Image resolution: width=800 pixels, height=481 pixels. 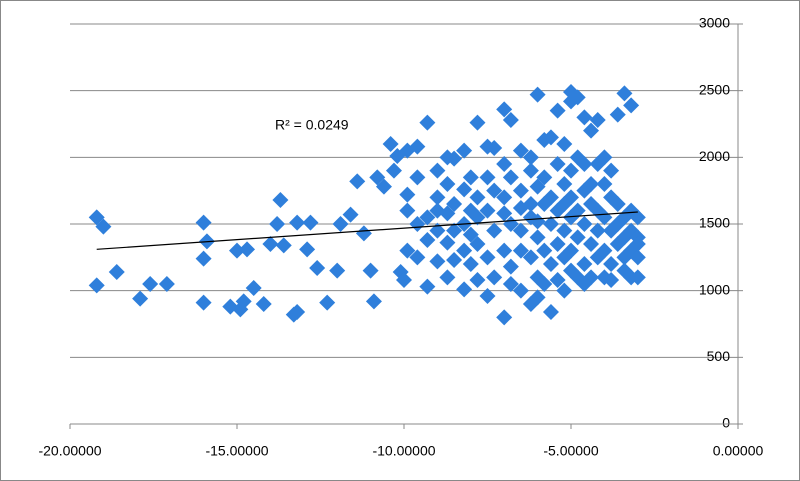 What do you see at coordinates (726, 423) in the screenshot?
I see `y-tick-label: 0` at bounding box center [726, 423].